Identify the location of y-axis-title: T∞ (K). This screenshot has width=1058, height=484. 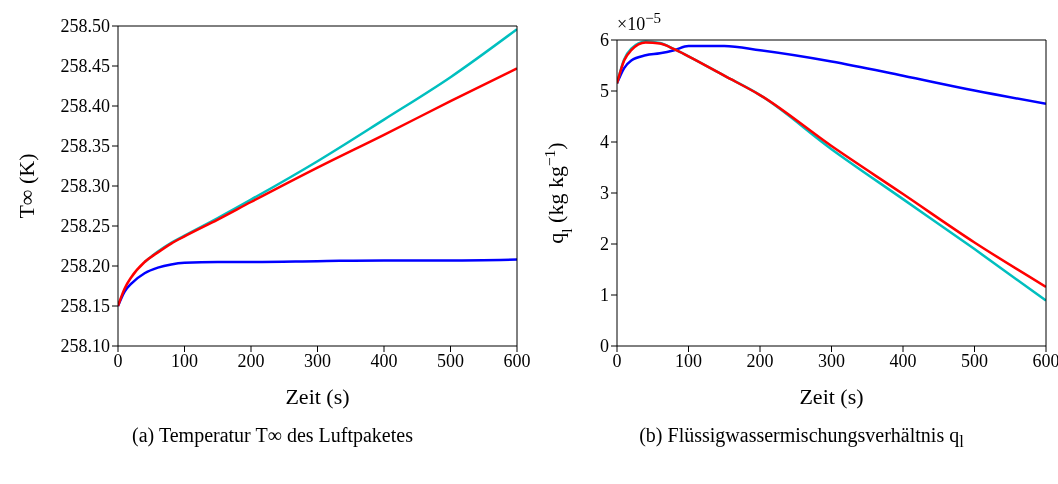
(26, 186).